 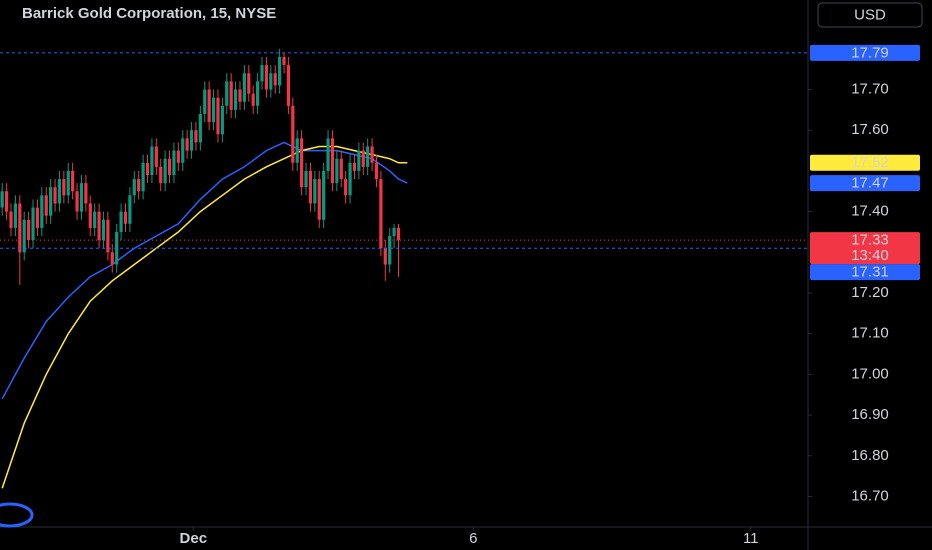 What do you see at coordinates (870, 272) in the screenshot?
I see `price-badge-label: 17.31` at bounding box center [870, 272].